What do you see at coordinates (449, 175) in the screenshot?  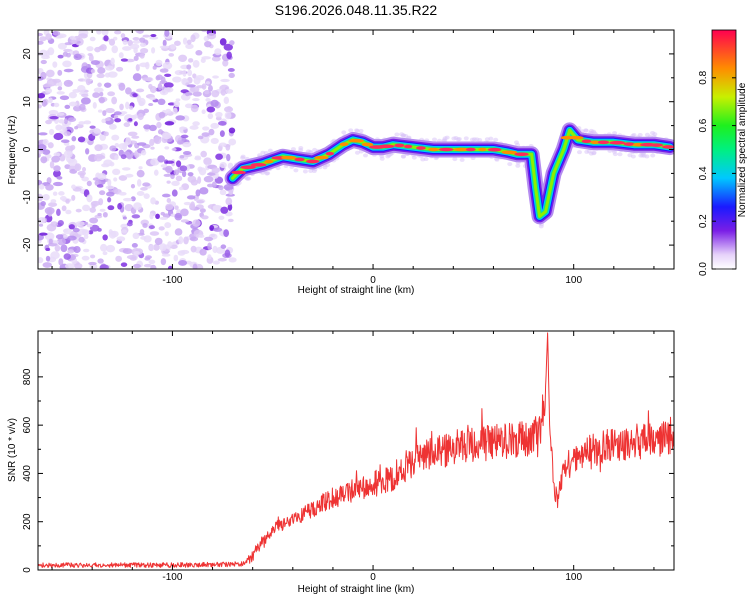 I see `spectrogram-ridge-layer` at bounding box center [449, 175].